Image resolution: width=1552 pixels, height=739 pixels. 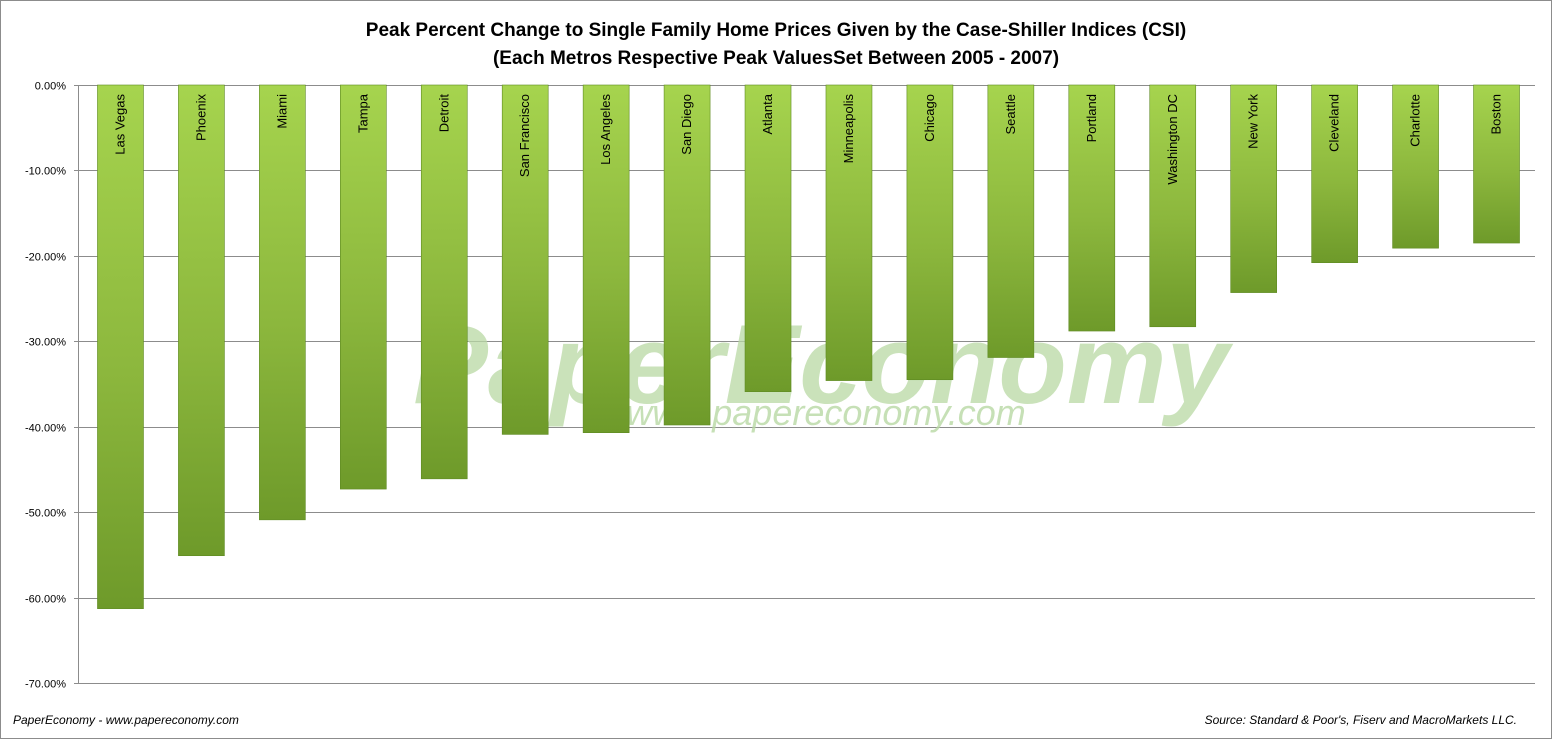 I want to click on bar-minneapolis, so click(x=849, y=232).